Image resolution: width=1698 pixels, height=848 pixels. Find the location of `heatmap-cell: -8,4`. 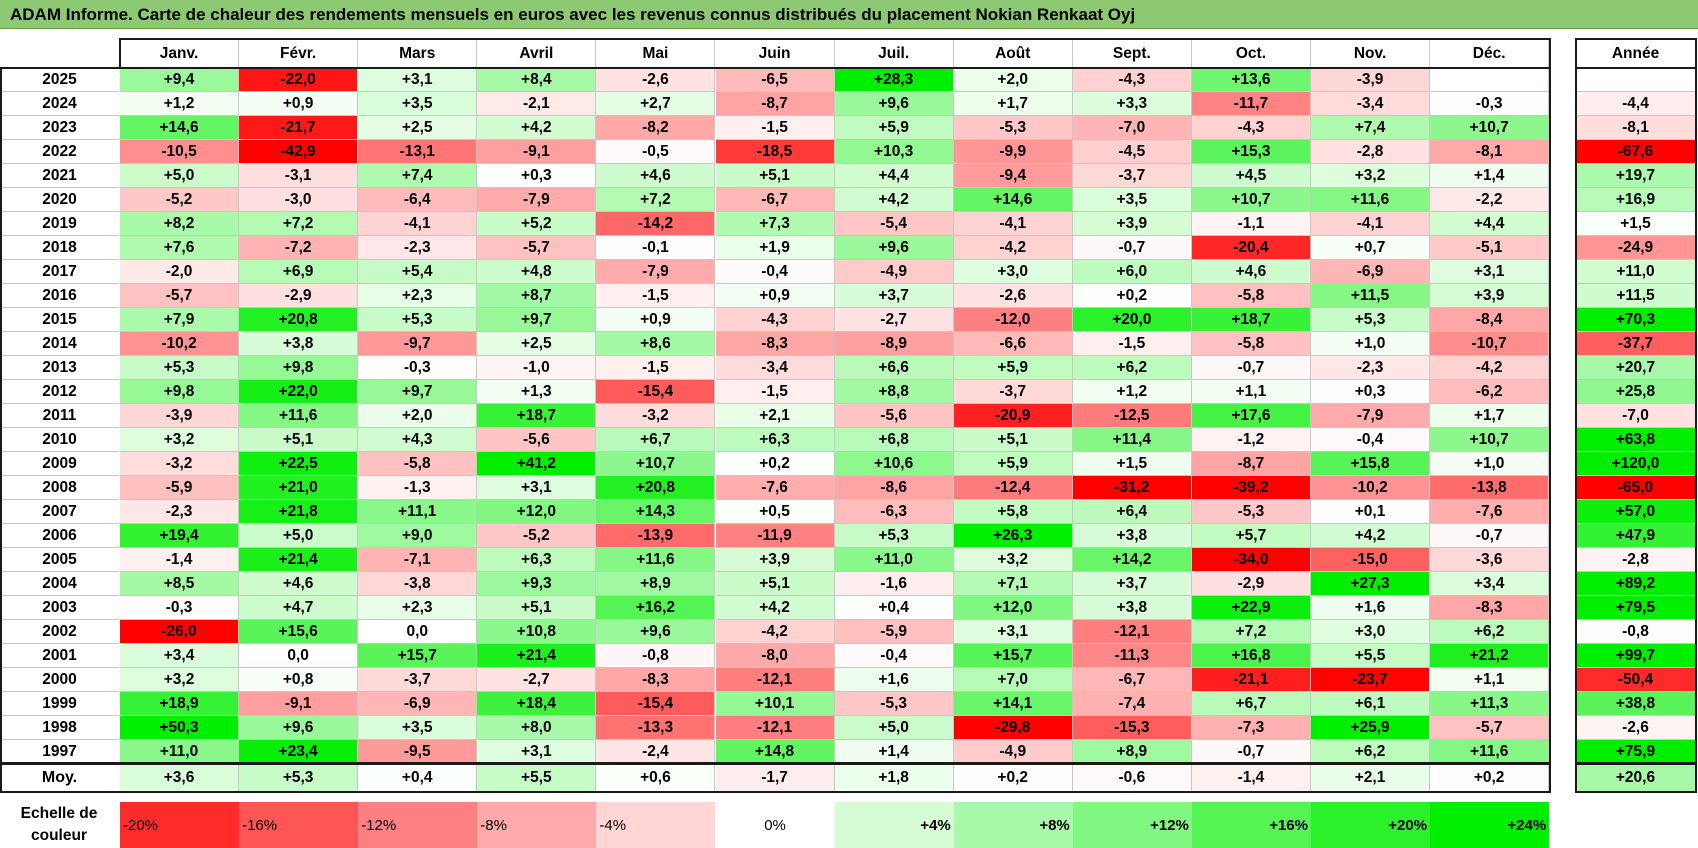

heatmap-cell: -8,4 is located at coordinates (1490, 320).